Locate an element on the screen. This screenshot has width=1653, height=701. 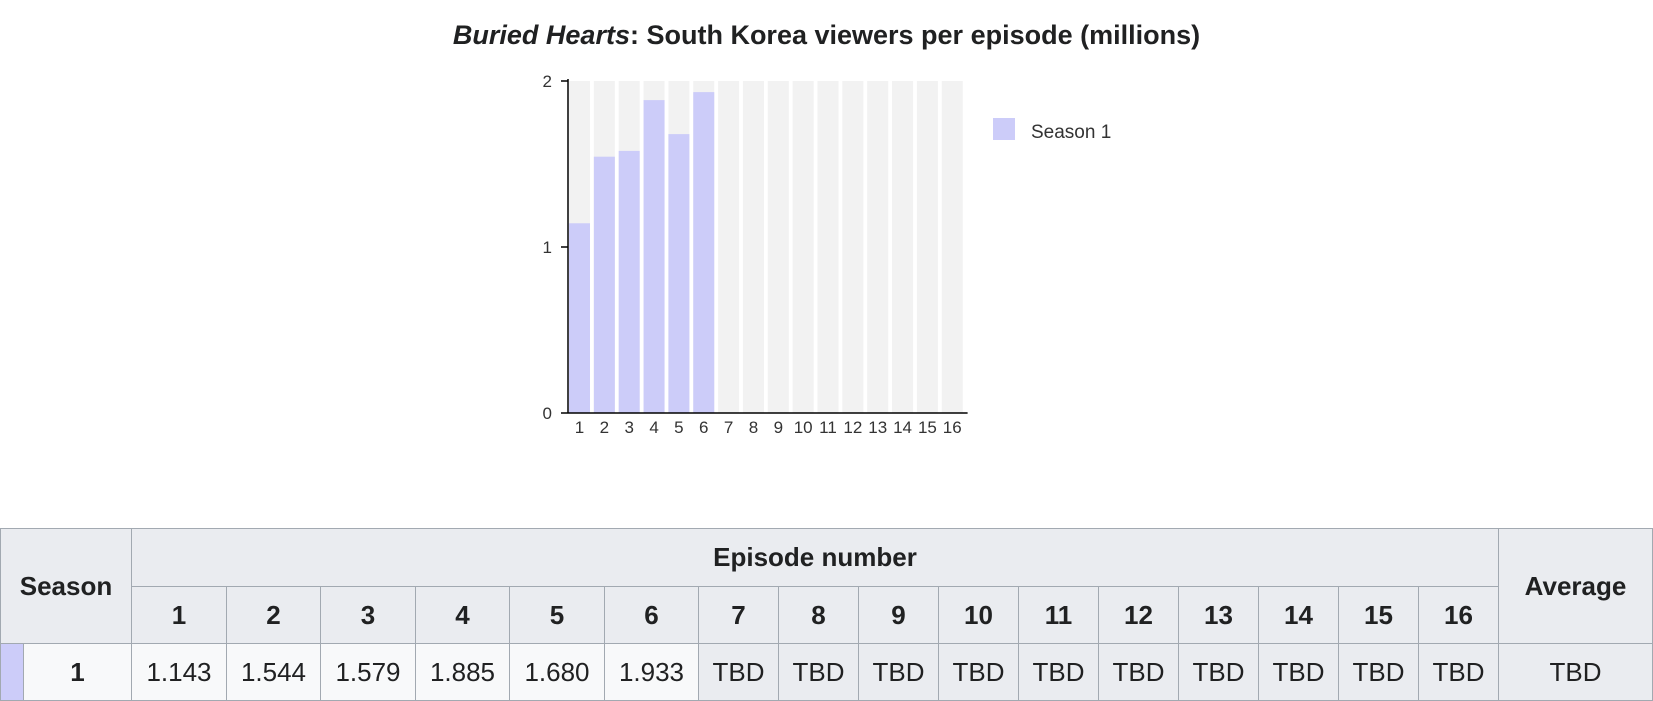
x-tick-label: 2 is located at coordinates (604, 427).